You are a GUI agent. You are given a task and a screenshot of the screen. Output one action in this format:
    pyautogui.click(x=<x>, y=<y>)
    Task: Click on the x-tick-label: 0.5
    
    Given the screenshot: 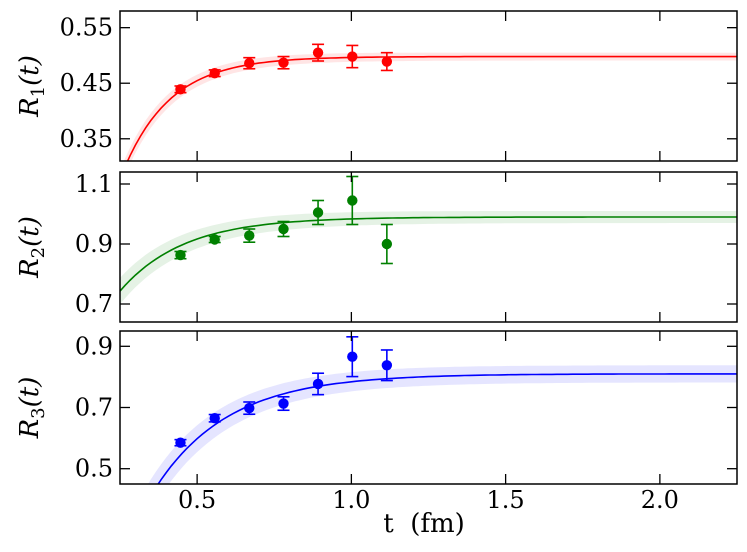 What is the action you would take?
    pyautogui.click(x=197, y=500)
    